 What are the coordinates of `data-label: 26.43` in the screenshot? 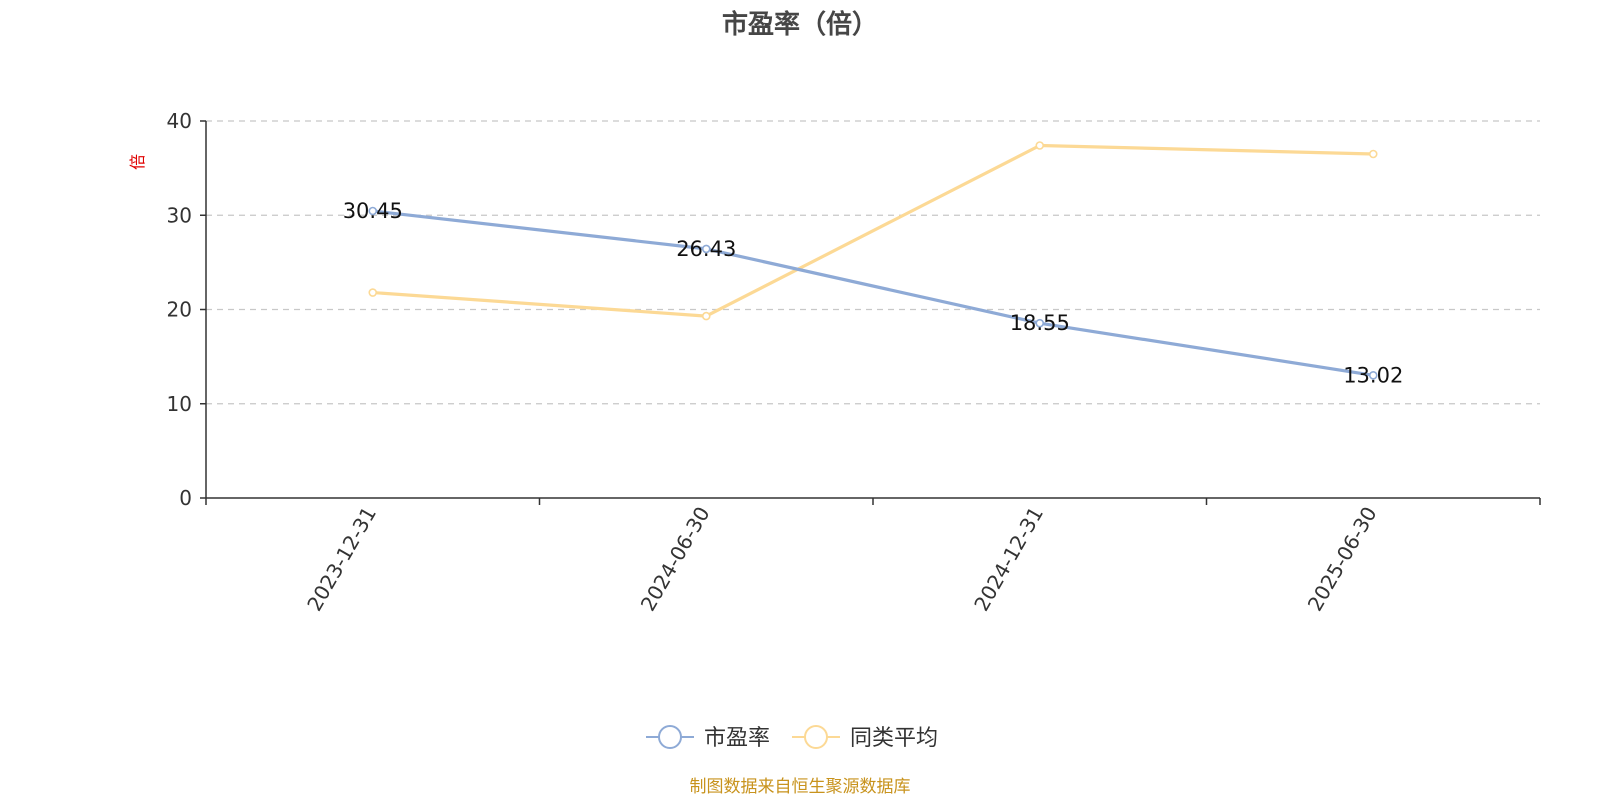 It's located at (706, 249).